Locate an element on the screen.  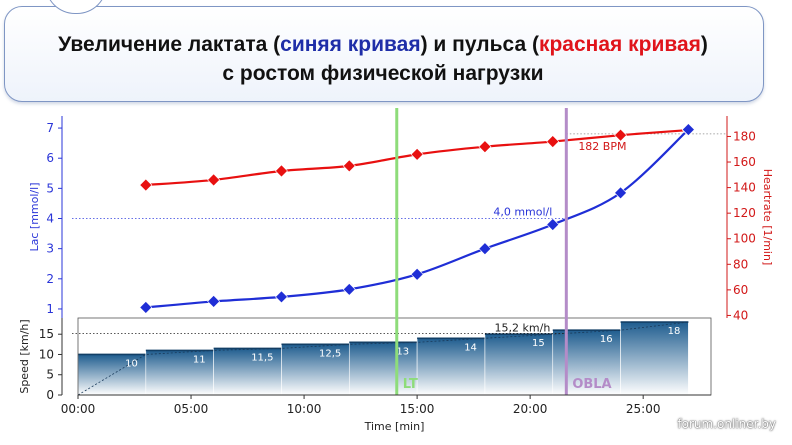
heartrate-threshold-label: 182 BPM is located at coordinates (602, 146).